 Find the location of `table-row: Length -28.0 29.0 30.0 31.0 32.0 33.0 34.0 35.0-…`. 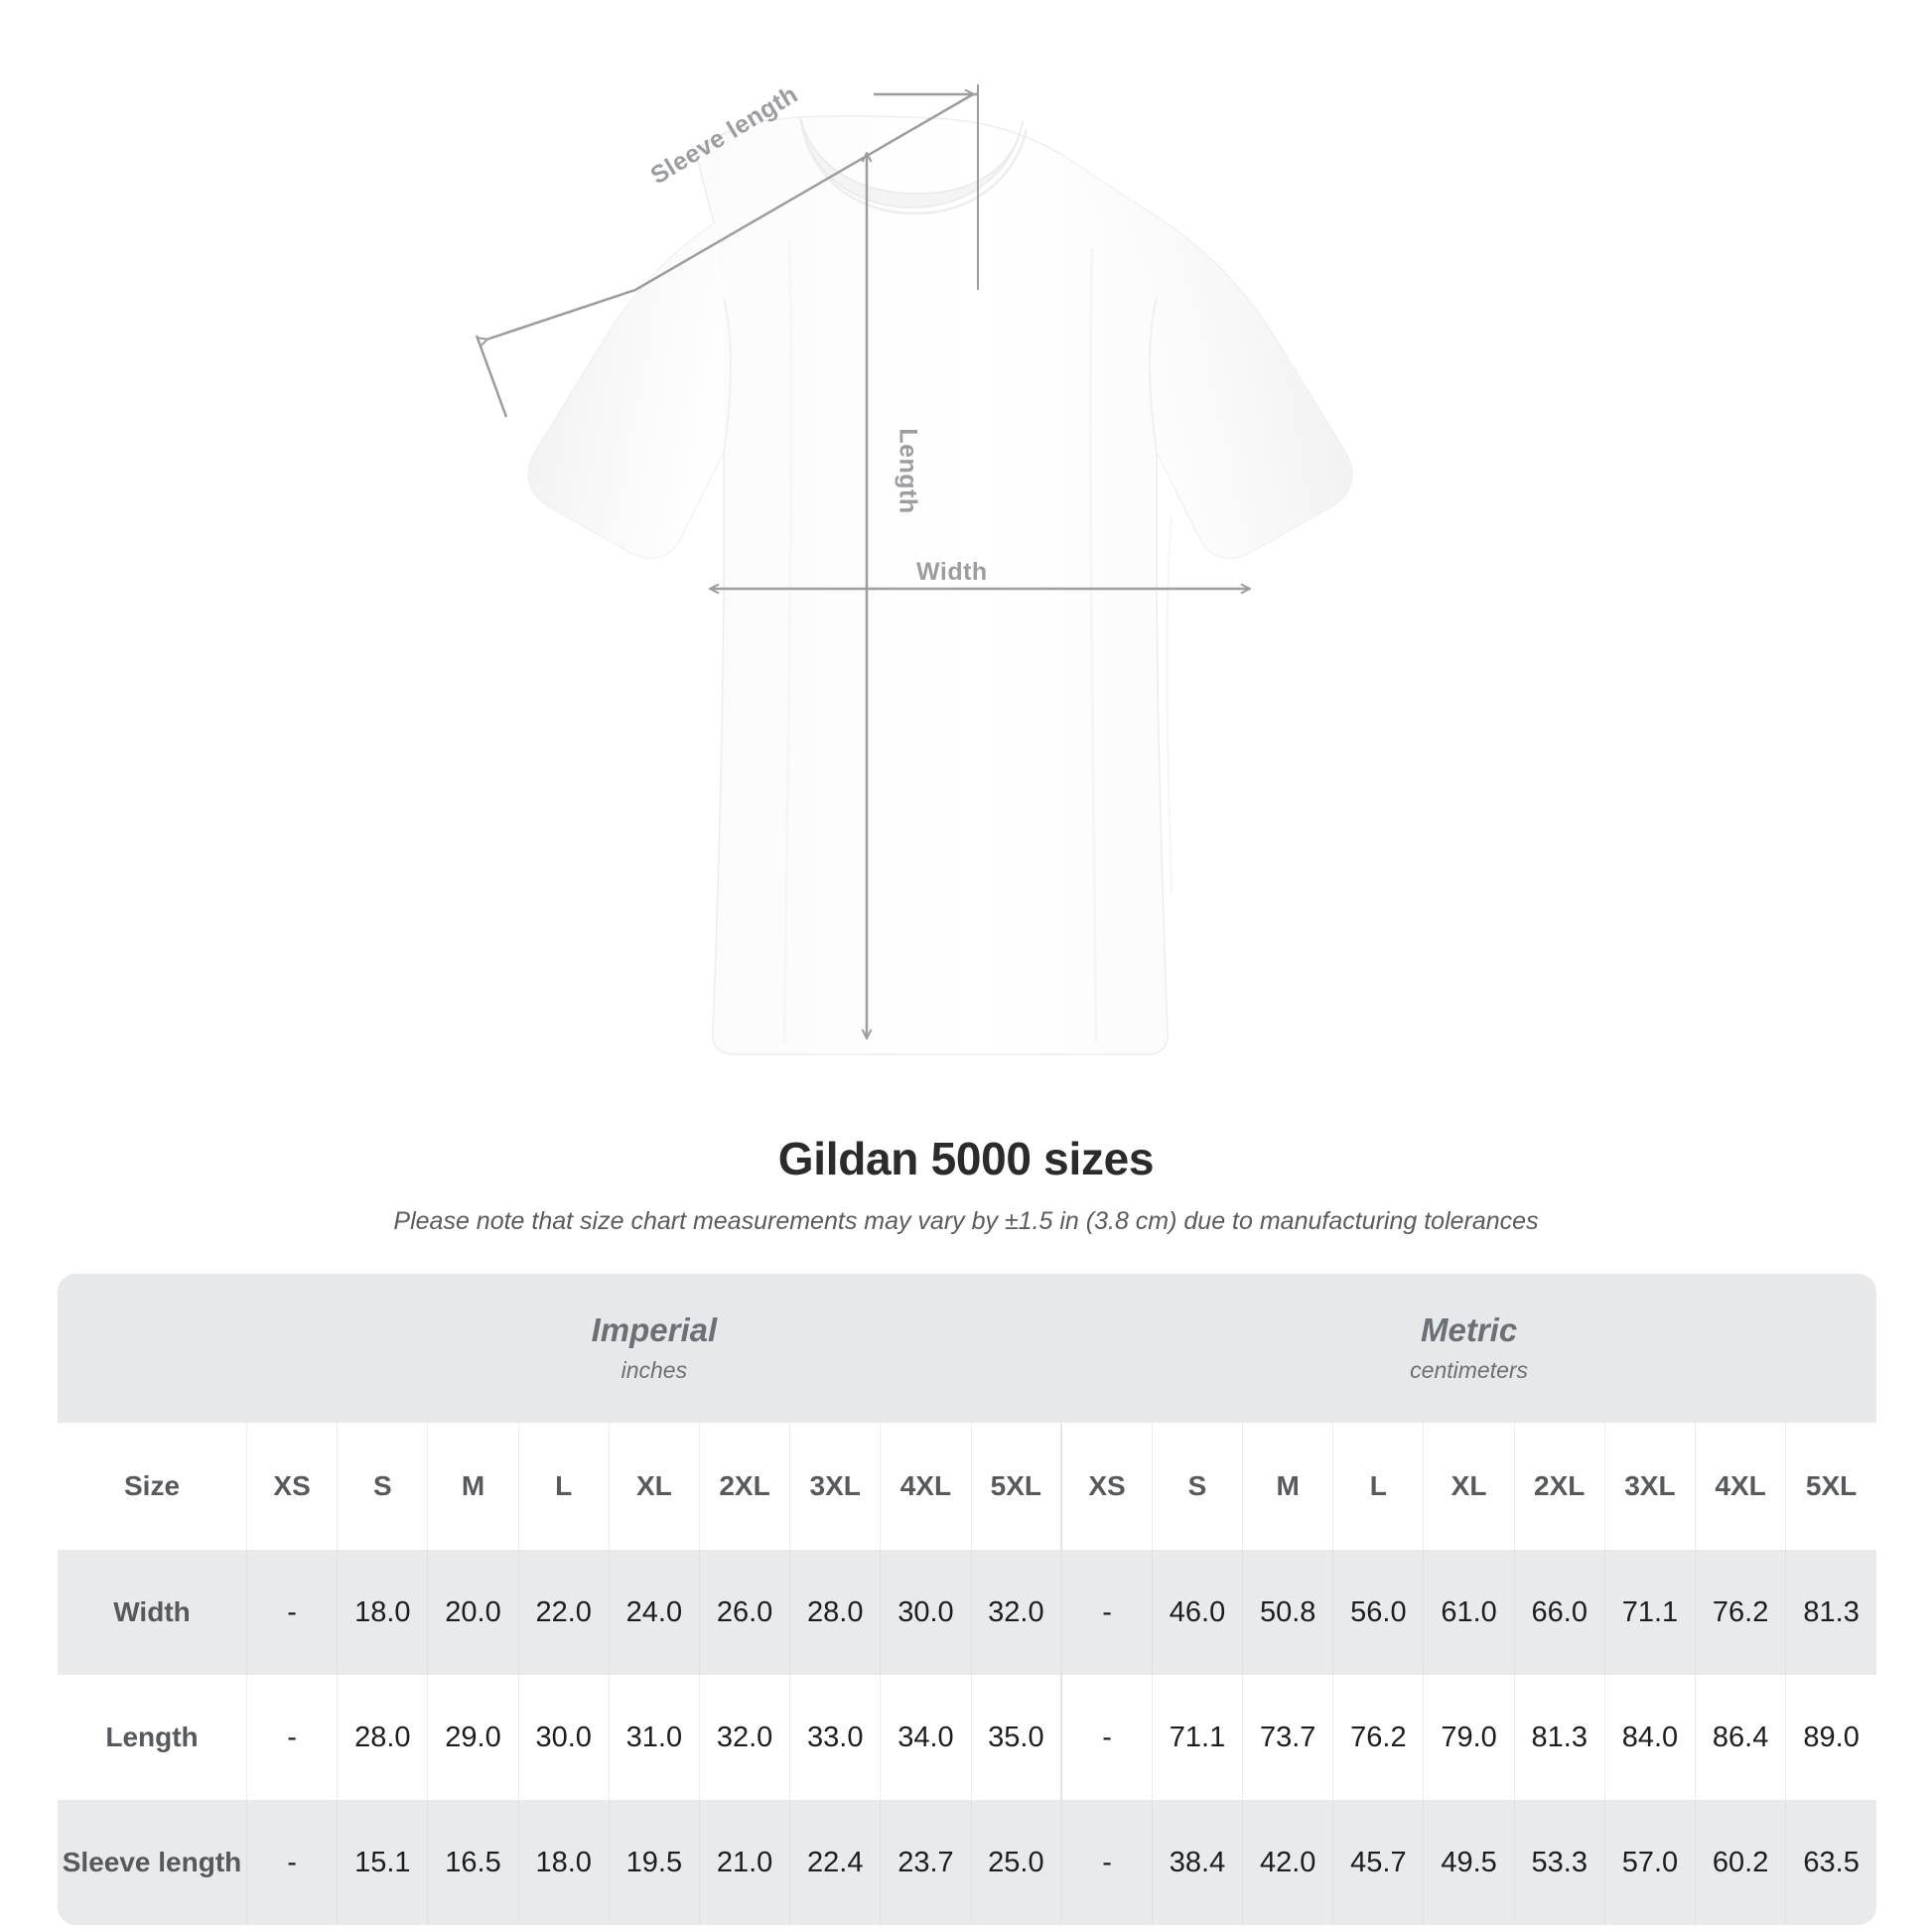

table-row: Length -28.0 29.0 30.0 31.0 32.0 33.0 34.0 35.0-… is located at coordinates (967, 1738).